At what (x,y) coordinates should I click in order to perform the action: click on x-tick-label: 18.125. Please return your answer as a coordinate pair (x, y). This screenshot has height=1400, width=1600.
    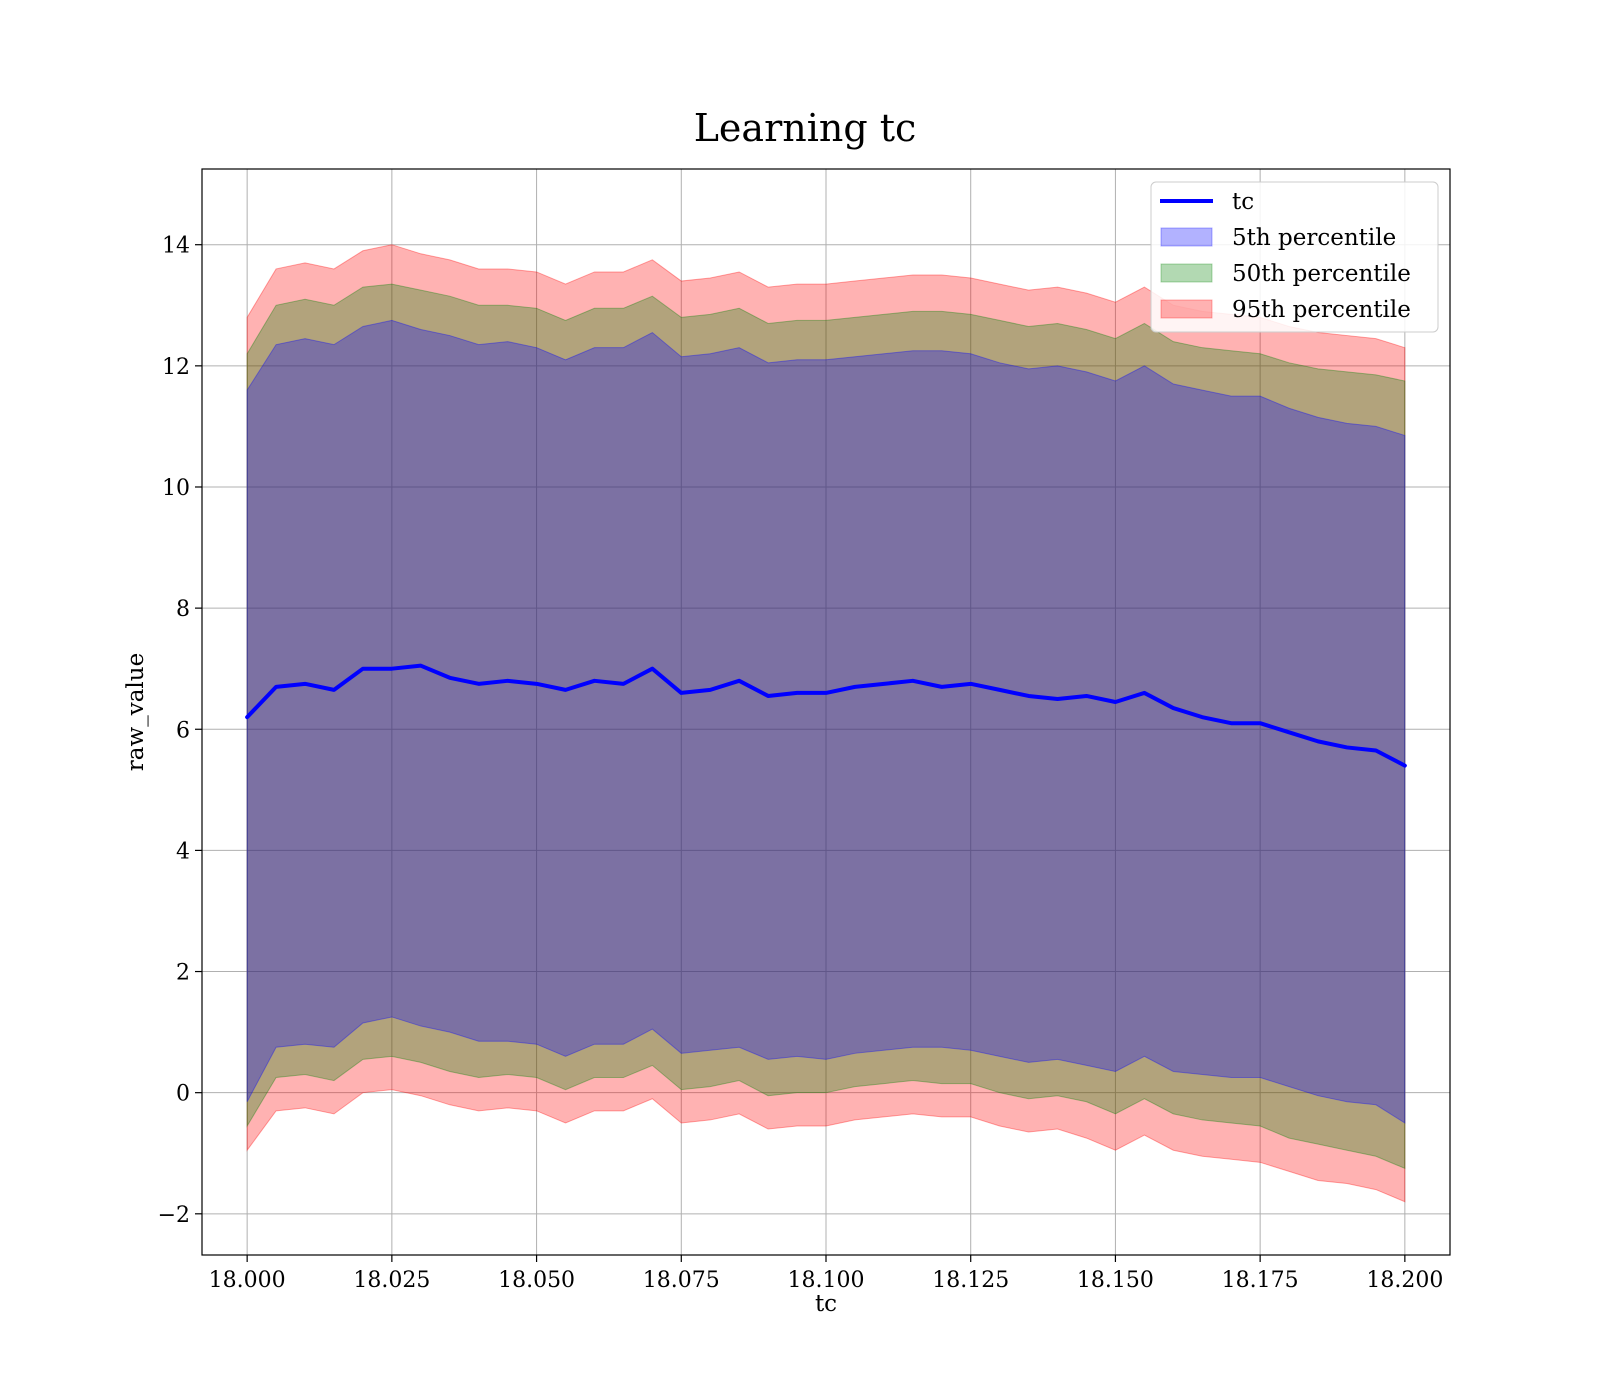
    Looking at the image, I should click on (970, 1280).